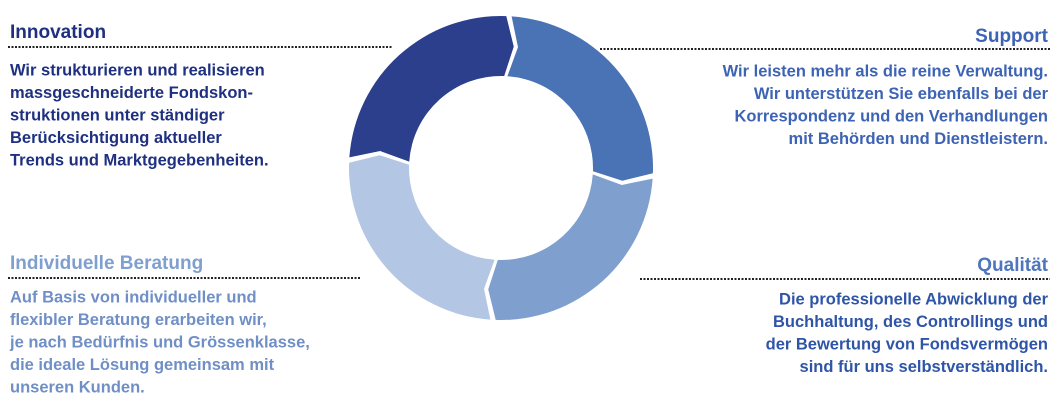 This screenshot has width=1056, height=405. What do you see at coordinates (142, 365) in the screenshot?
I see `section-text: die ideale Lösung gemeinsam mit` at bounding box center [142, 365].